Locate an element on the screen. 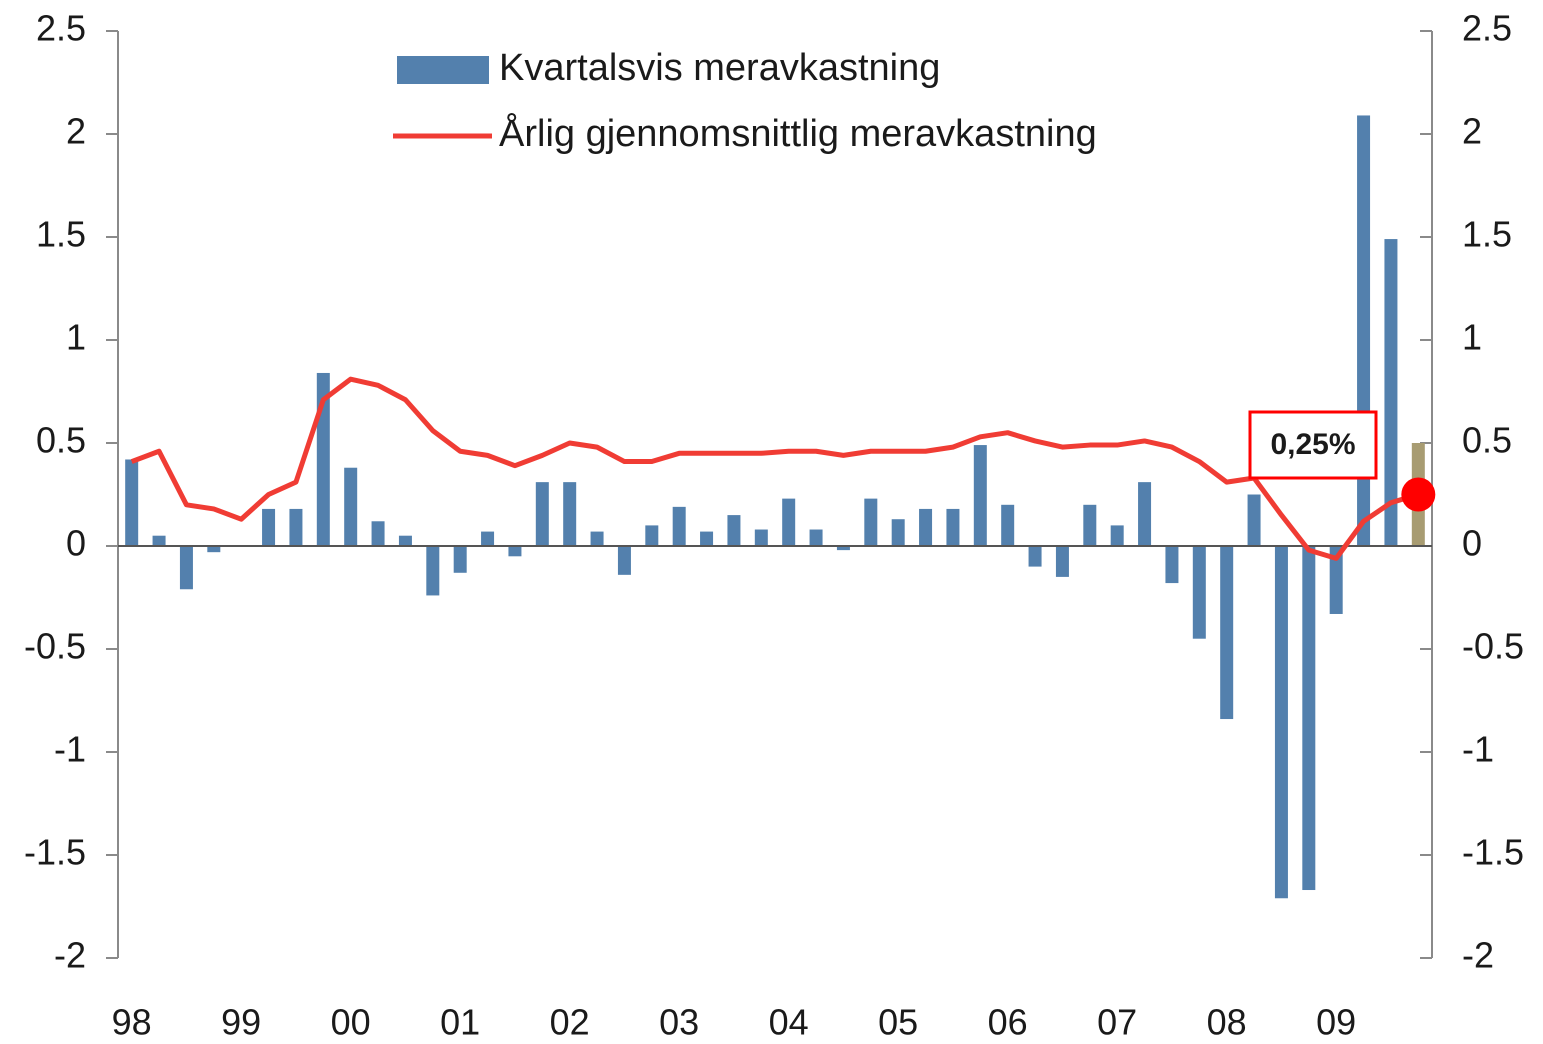  y-tick-label: -2 is located at coordinates (70, 955).